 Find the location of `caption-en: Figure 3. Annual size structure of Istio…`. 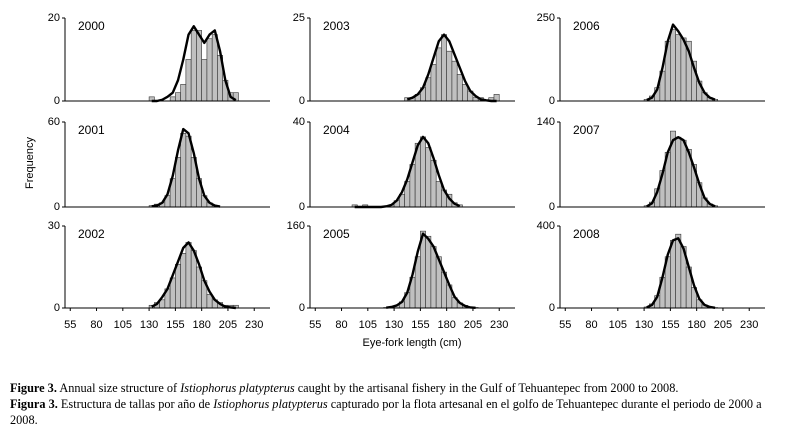

caption-en: Figure 3. Annual size structure of Istio… is located at coordinates (397, 388).